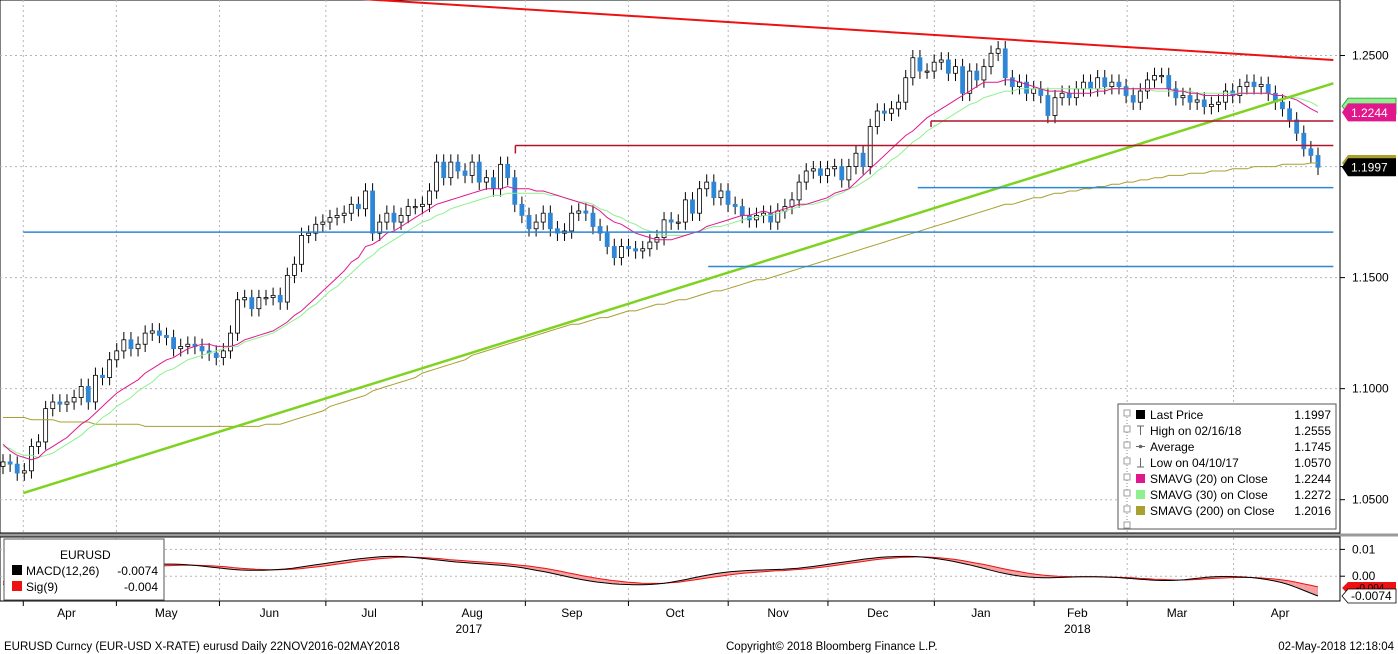  I want to click on legend-label: SMAVG (30) on Close, so click(1209, 495).